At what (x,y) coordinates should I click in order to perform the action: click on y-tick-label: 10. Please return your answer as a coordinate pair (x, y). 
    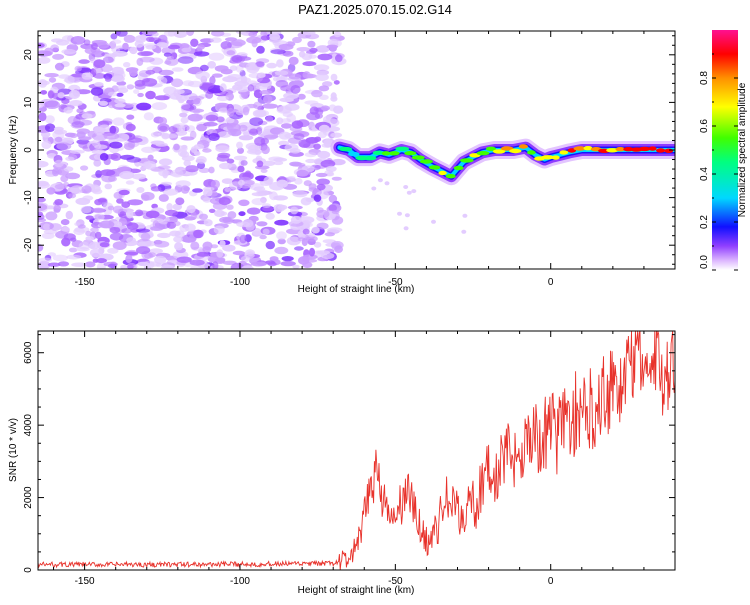
    Looking at the image, I should click on (28, 102).